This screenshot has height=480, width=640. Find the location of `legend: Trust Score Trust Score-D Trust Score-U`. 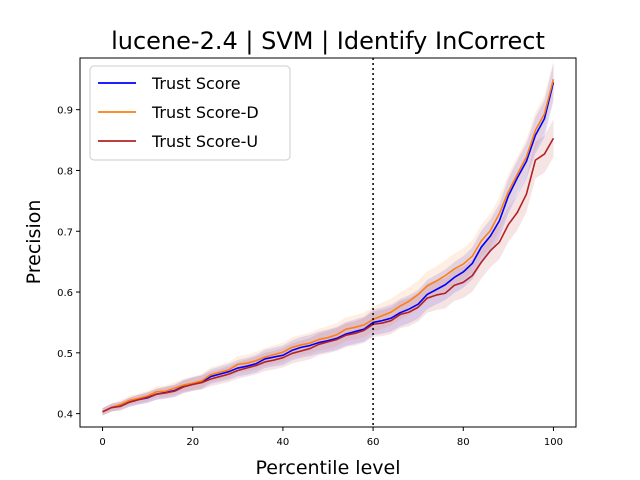

legend: Trust Score Trust Score-D Trust Score-U is located at coordinates (190, 113).